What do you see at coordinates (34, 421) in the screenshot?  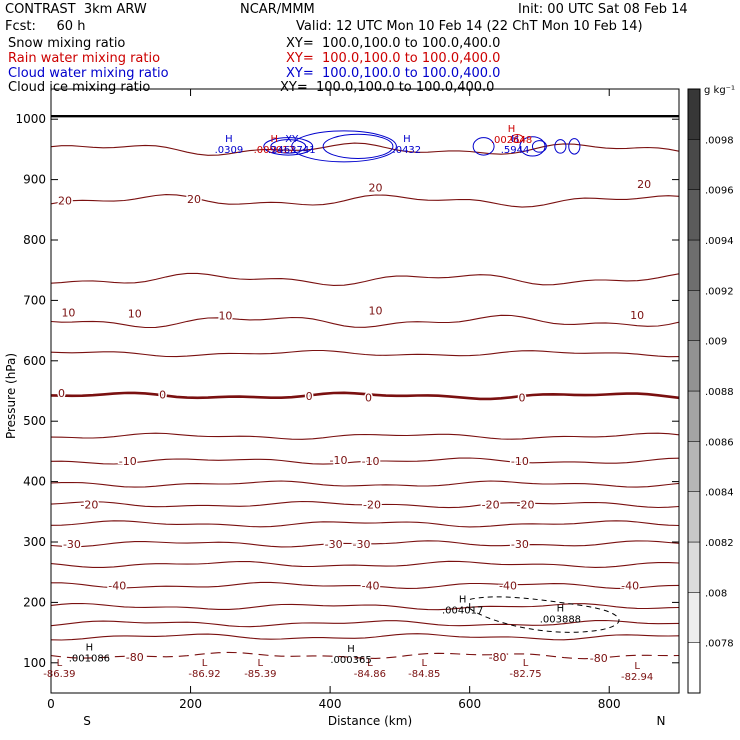 I see `y-tick-label: 500` at bounding box center [34, 421].